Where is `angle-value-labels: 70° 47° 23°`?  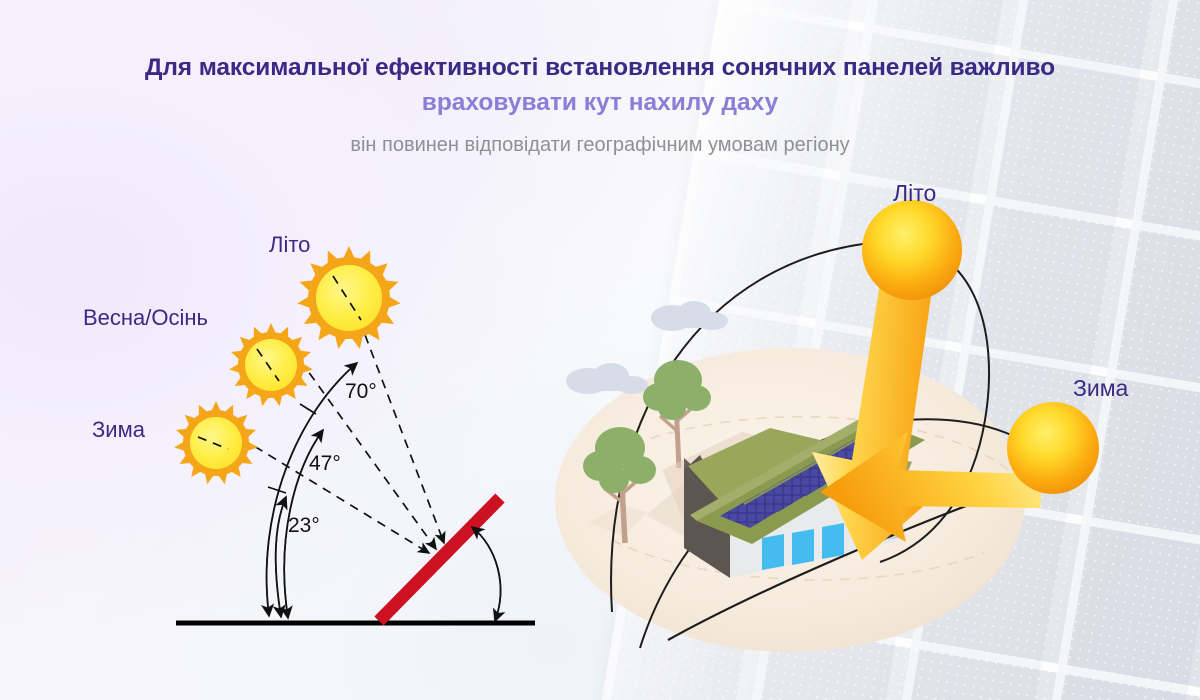 angle-value-labels: 70° 47° 23° is located at coordinates (332, 458).